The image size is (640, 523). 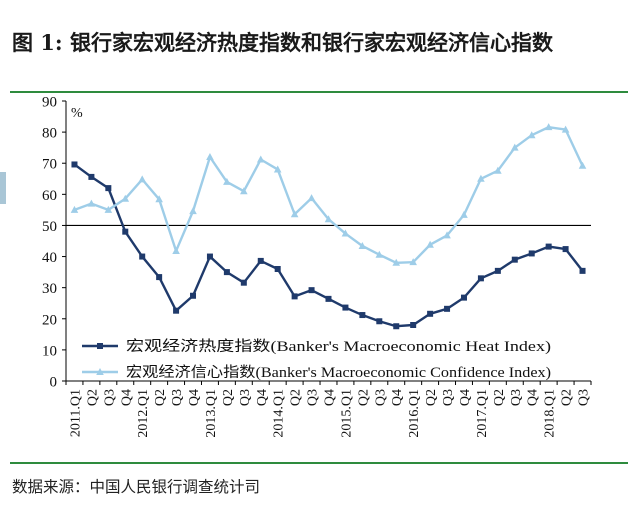 What do you see at coordinates (346, 413) in the screenshot?
I see `x-tick-label: 2015.Q1` at bounding box center [346, 413].